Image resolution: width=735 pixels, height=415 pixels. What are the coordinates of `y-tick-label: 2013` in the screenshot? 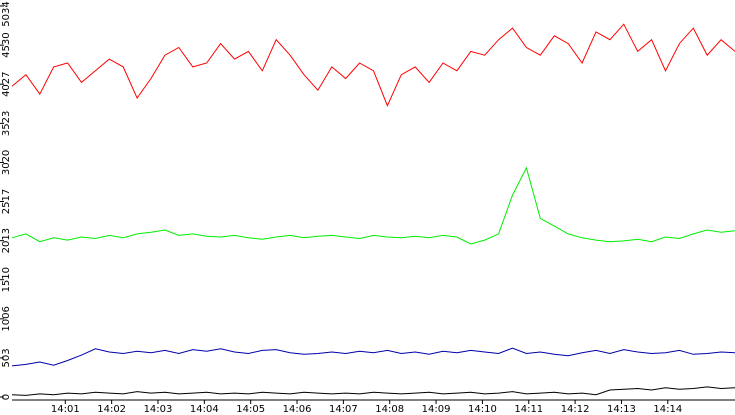 It's located at (6, 240).